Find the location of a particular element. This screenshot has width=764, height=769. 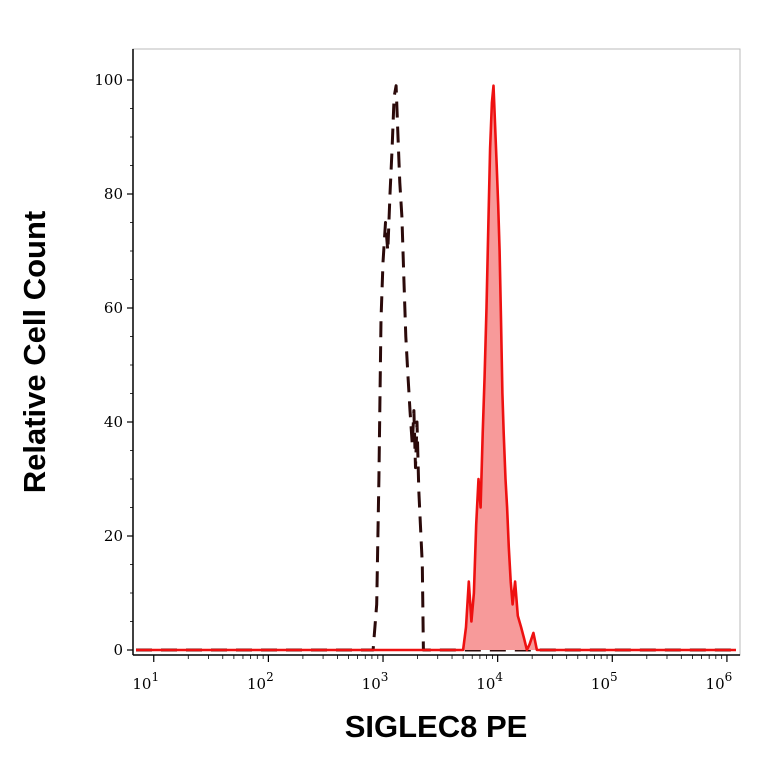

x-axis-title: SIGLEC8 PE is located at coordinates (436, 726).